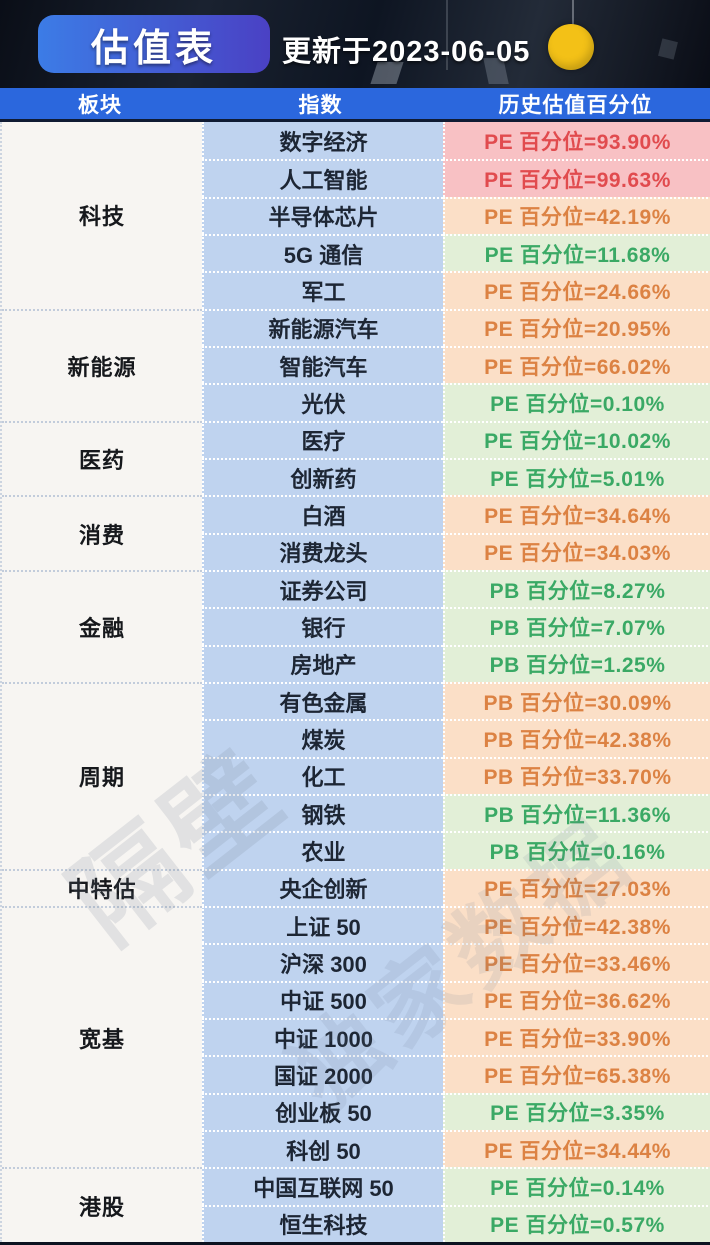 Image resolution: width=710 pixels, height=1245 pixels. Describe the element at coordinates (322, 962) in the screenshot. I see `index-cell: 沪深 300` at that location.